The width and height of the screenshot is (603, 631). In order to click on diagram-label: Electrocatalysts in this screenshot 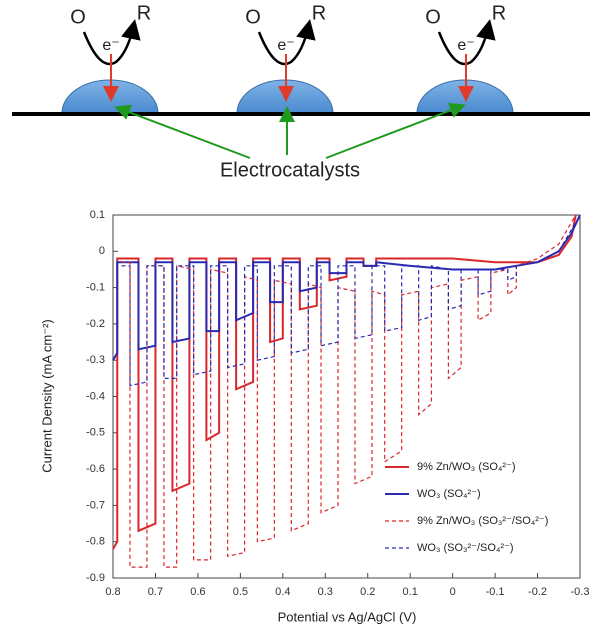, I will do `click(290, 170)`.